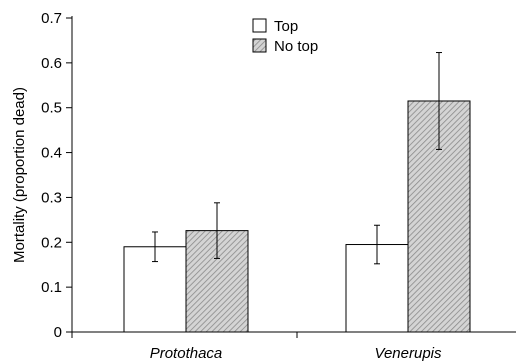 The image size is (516, 364). What do you see at coordinates (51, 242) in the screenshot?
I see `y-tick-label: 0.2` at bounding box center [51, 242].